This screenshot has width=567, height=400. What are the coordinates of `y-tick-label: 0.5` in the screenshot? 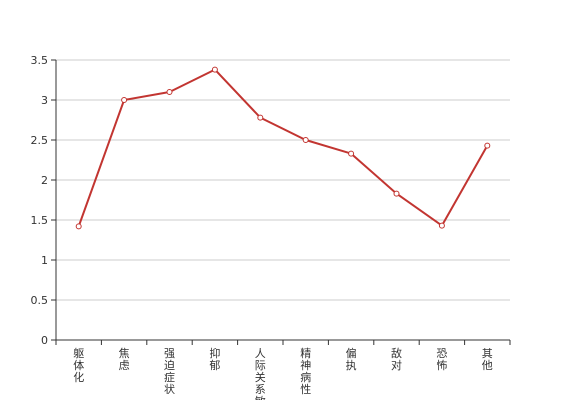 It's located at (40, 300).